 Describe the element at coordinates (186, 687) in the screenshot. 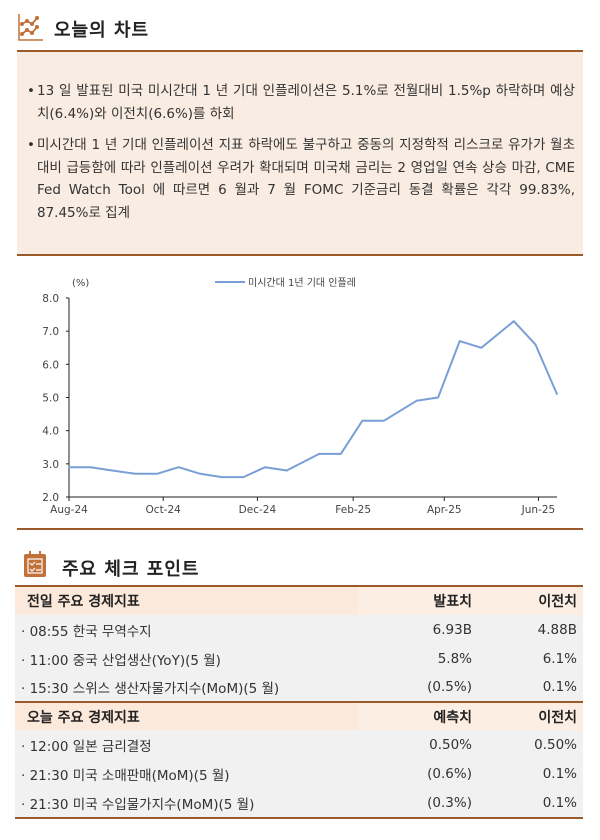

I see `indicator-name: · 15:30 스위스 생산자물가지수(MoM)(5 월)` at that location.